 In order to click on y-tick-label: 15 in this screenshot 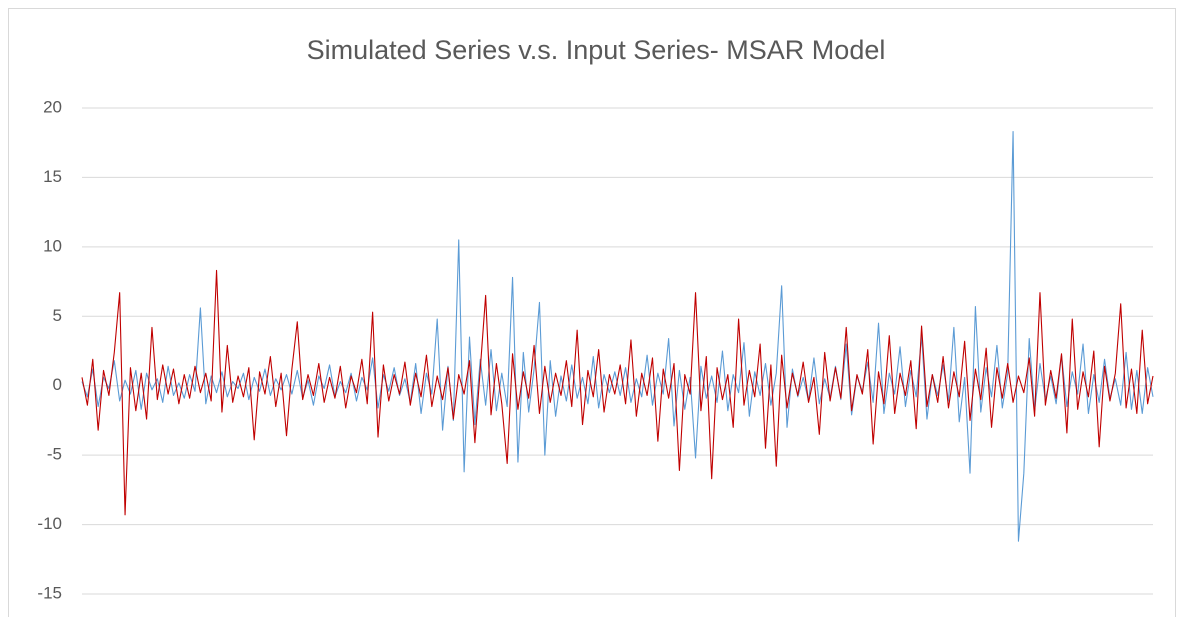, I will do `click(52, 176)`.